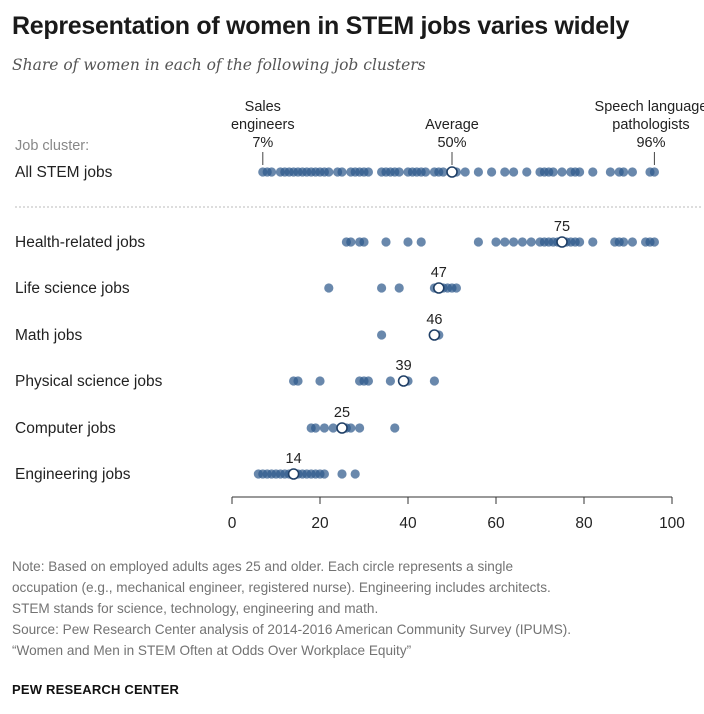 The height and width of the screenshot is (714, 704). What do you see at coordinates (263, 107) in the screenshot?
I see `annotation-text: Sales` at bounding box center [263, 107].